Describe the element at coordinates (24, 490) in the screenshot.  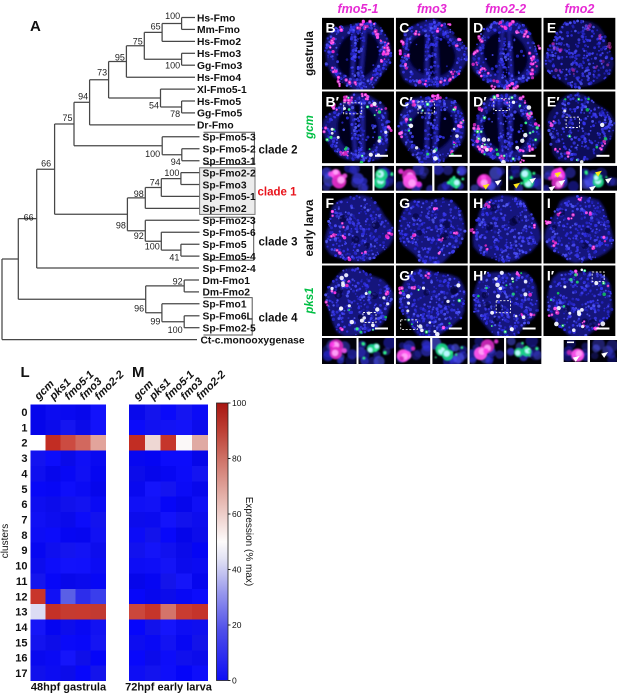
I see `svg-text: 5` at that location.